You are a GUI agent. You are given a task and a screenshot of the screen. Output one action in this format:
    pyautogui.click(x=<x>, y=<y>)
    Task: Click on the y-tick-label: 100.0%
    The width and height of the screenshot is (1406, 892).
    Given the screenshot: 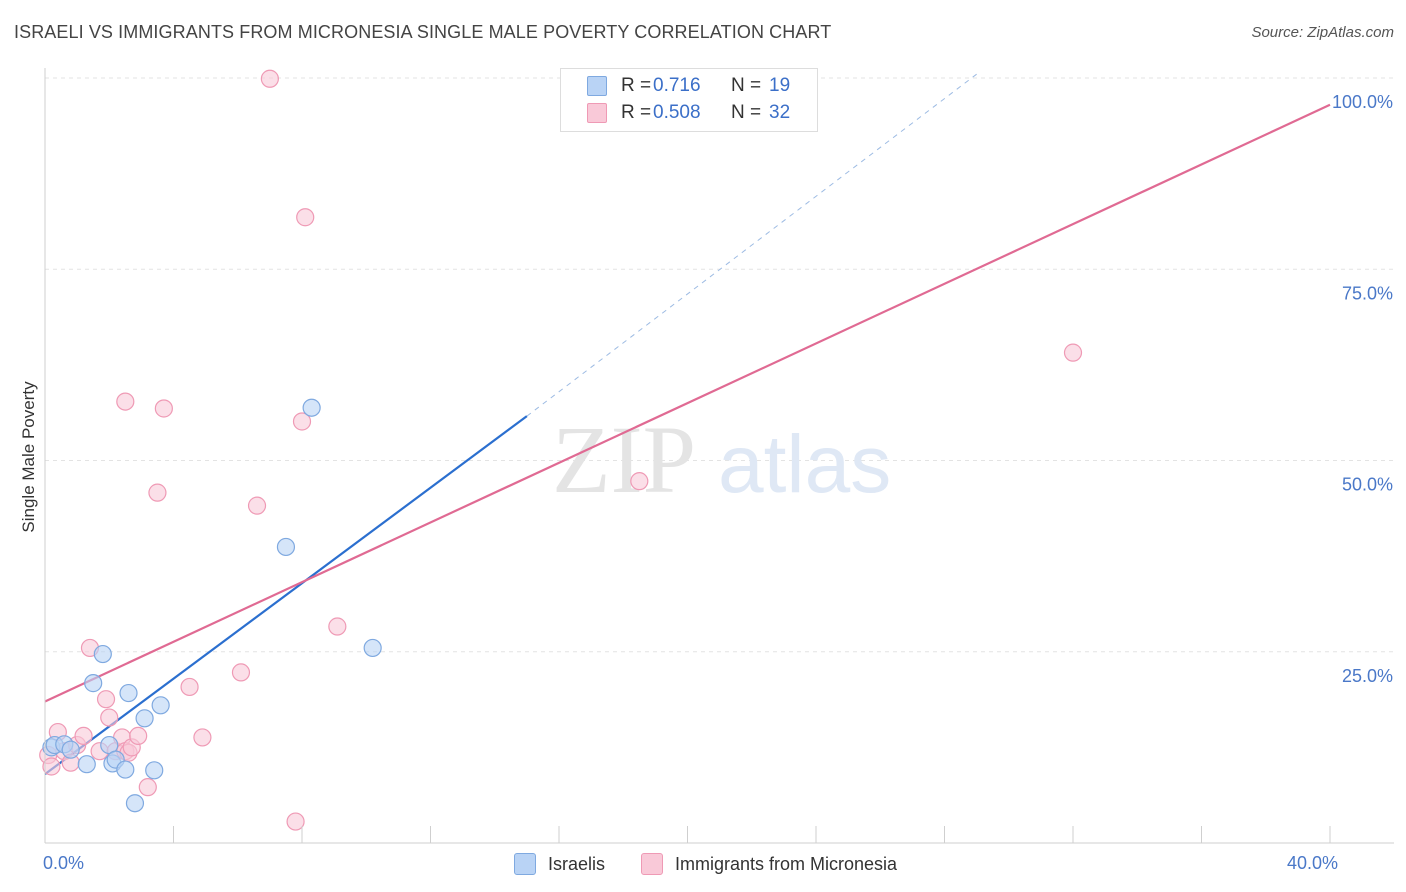 What is the action you would take?
    pyautogui.click(x=1362, y=102)
    